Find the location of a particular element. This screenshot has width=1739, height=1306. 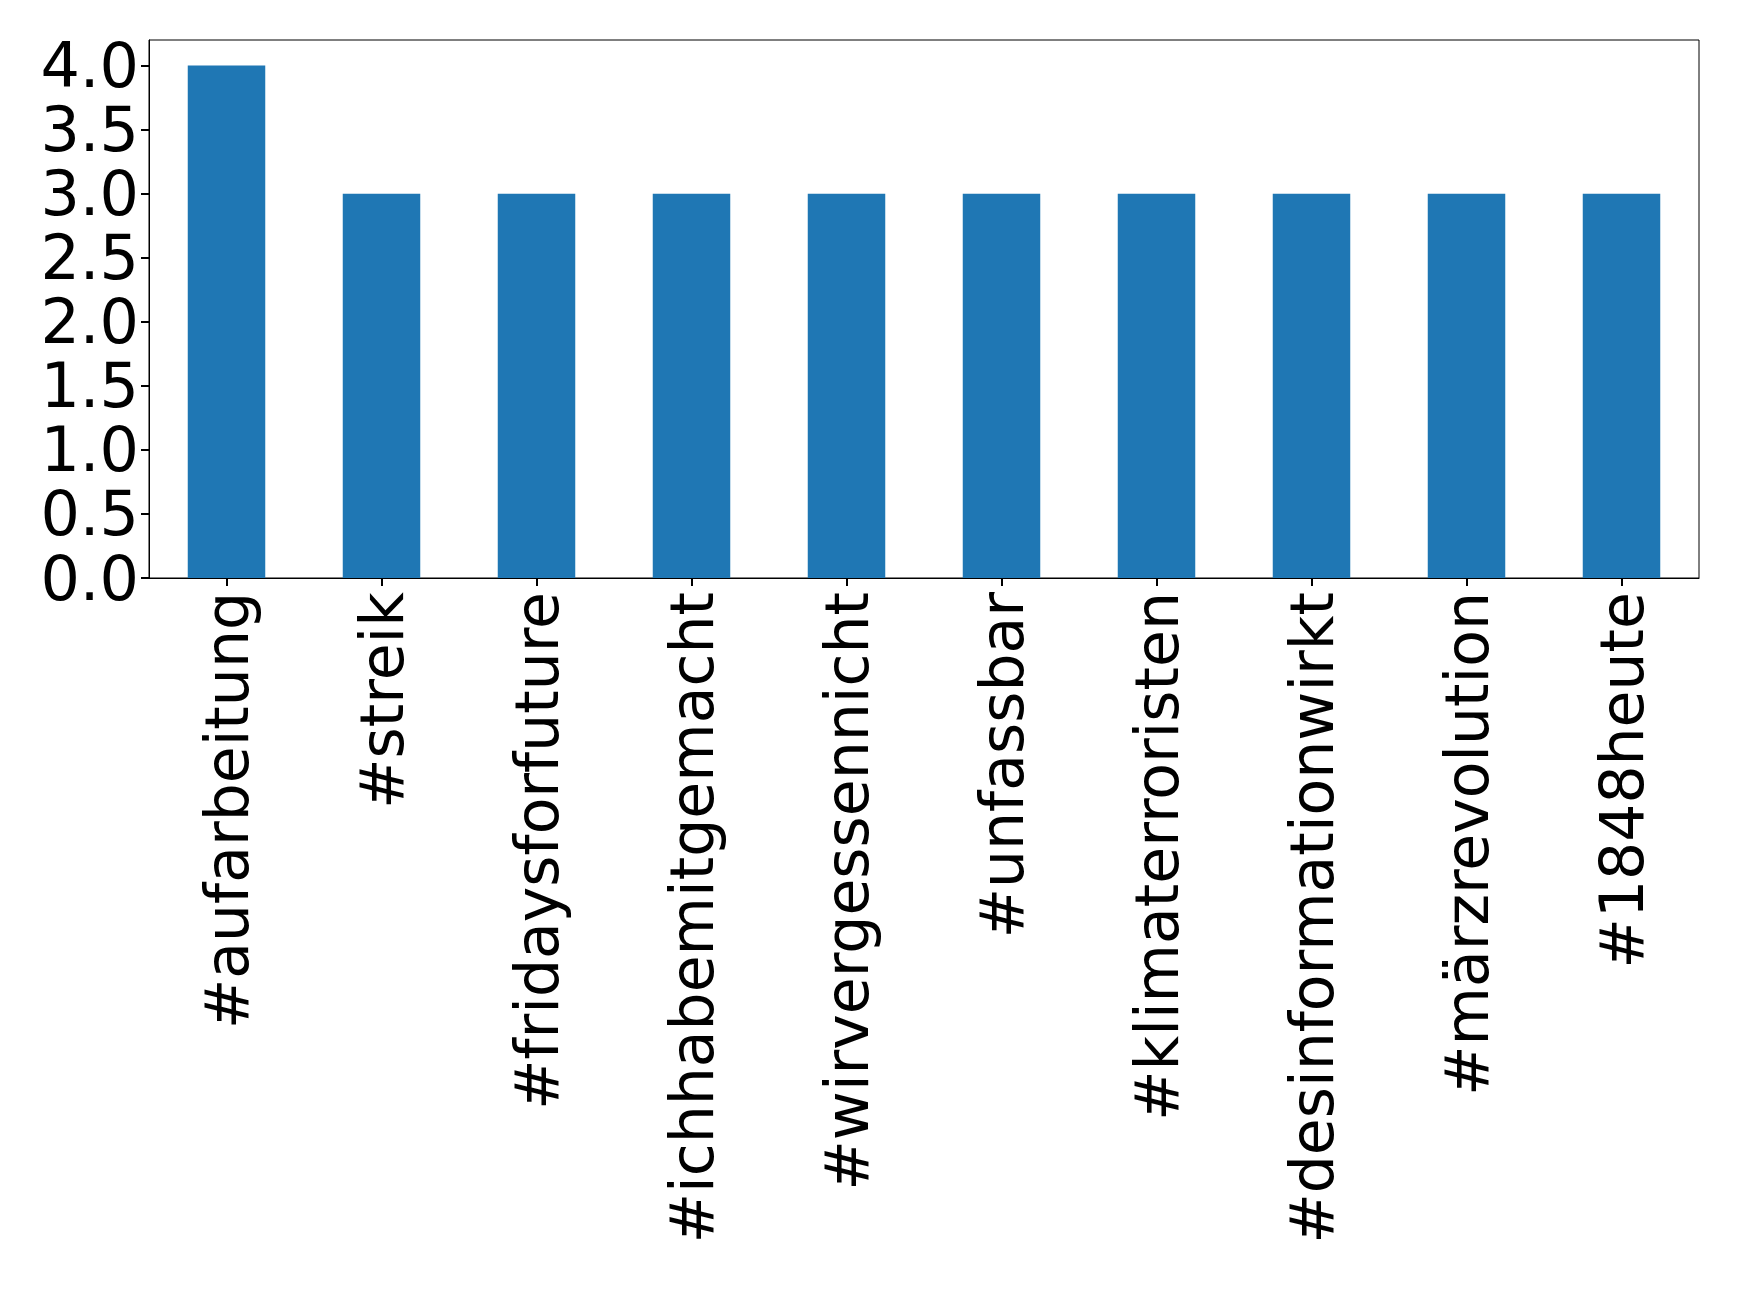

x-tick-label: #wirvergessennicht is located at coordinates (846, 891).